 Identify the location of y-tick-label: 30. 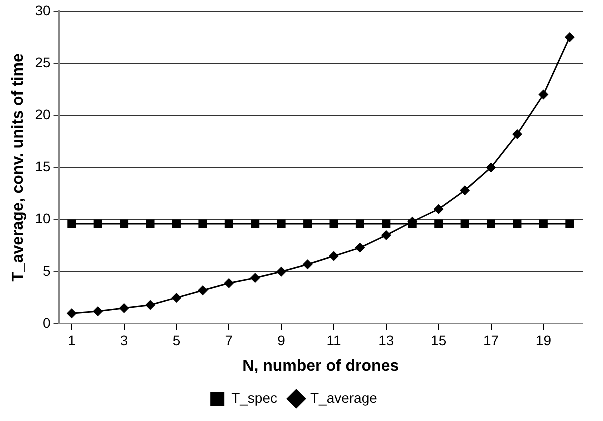
(43, 10).